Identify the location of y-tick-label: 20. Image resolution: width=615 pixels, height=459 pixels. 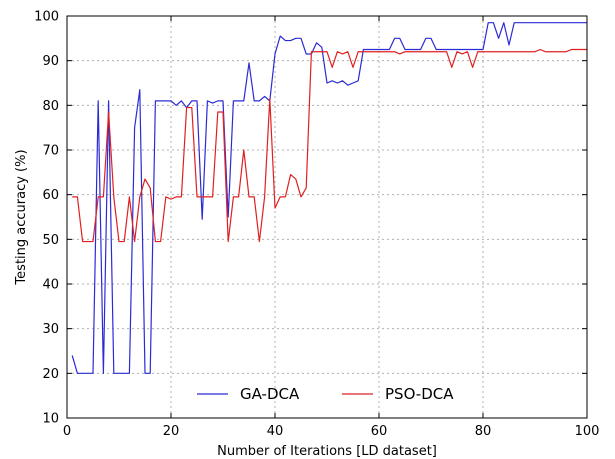
(50, 374).